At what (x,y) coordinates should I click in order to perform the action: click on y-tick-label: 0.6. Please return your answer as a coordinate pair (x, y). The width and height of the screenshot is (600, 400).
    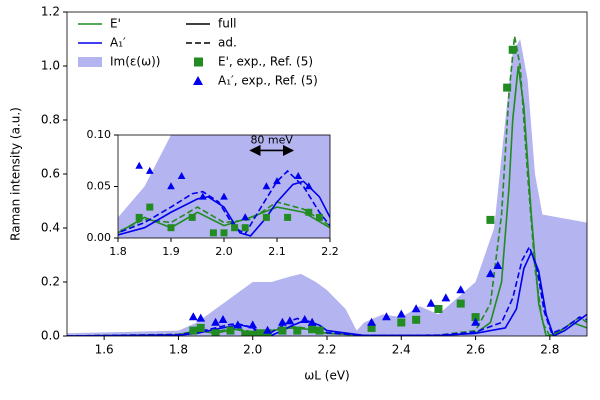
    Looking at the image, I should click on (50, 174).